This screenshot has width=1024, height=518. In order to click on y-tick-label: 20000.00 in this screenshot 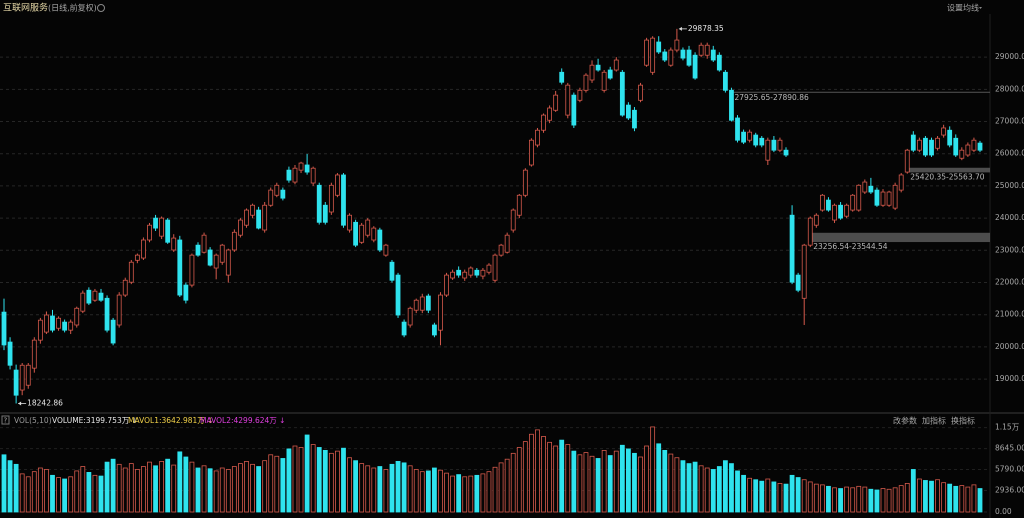, I will do `click(1009, 346)`.